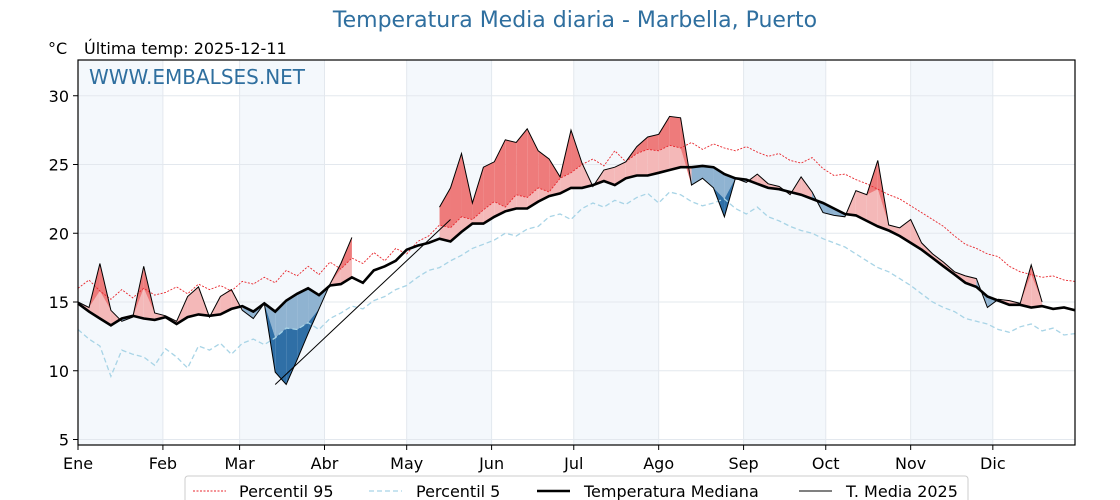 This screenshot has height=500, width=1120. What do you see at coordinates (325, 463) in the screenshot?
I see `x-tick-label-abr: Abr` at bounding box center [325, 463].